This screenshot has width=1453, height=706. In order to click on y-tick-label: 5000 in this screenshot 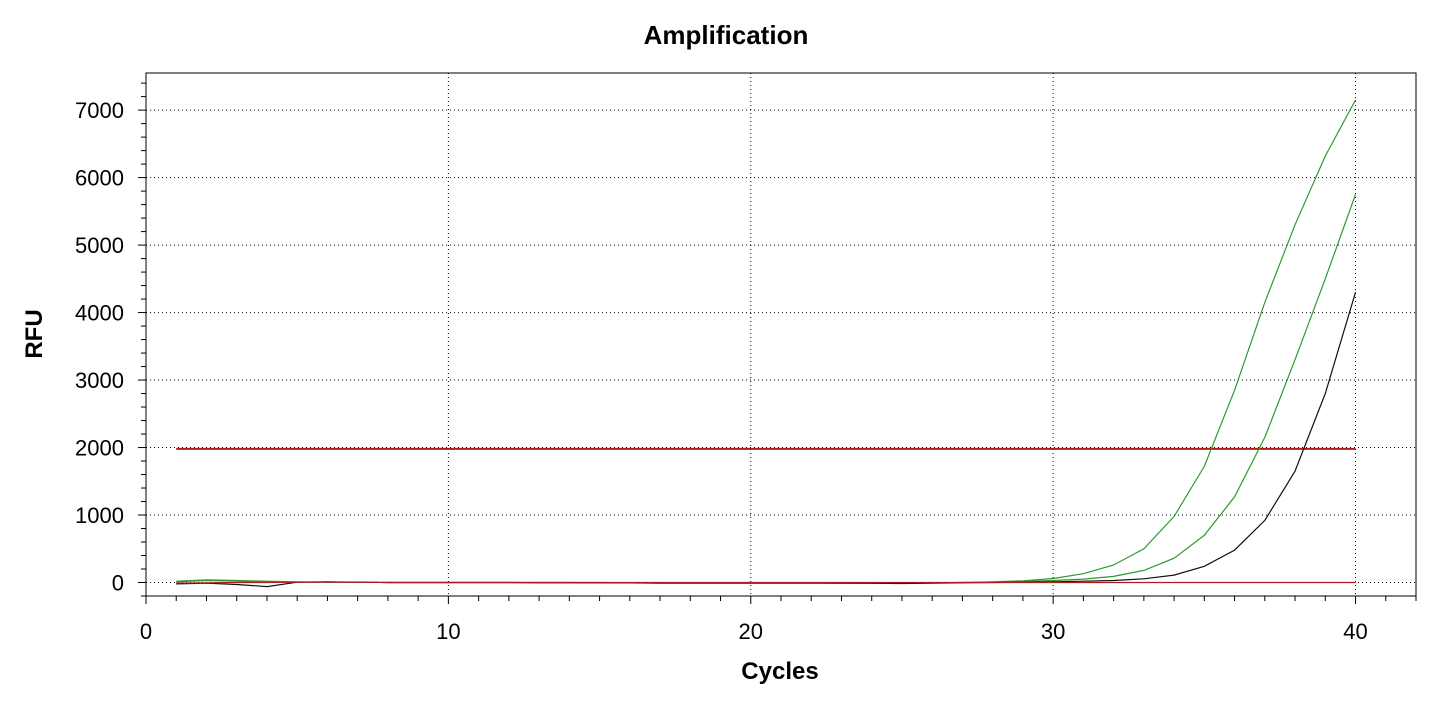, I will do `click(99, 245)`.